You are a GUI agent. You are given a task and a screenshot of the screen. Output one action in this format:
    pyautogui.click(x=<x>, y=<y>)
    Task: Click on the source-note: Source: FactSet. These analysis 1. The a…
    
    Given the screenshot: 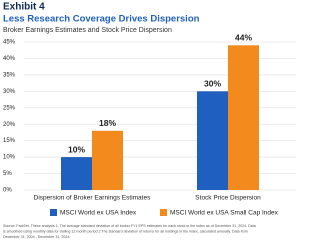 What is the action you would take?
    pyautogui.click(x=129, y=226)
    